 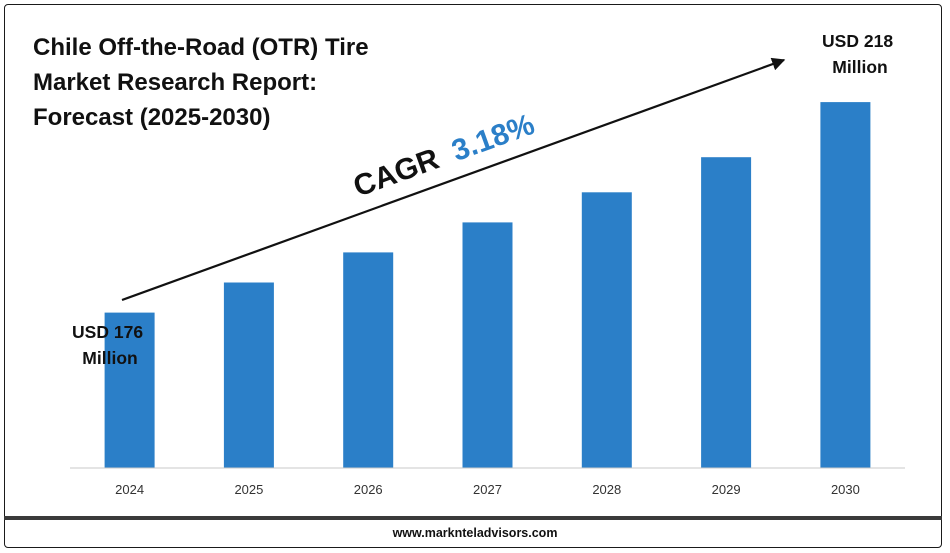 What do you see at coordinates (248, 489) in the screenshot?
I see `x-tick-label-2025: 2025` at bounding box center [248, 489].